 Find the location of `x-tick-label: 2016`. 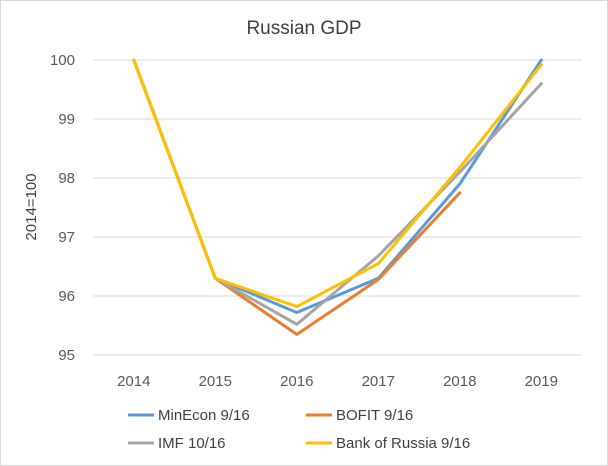

x-tick-label: 2016 is located at coordinates (296, 381).